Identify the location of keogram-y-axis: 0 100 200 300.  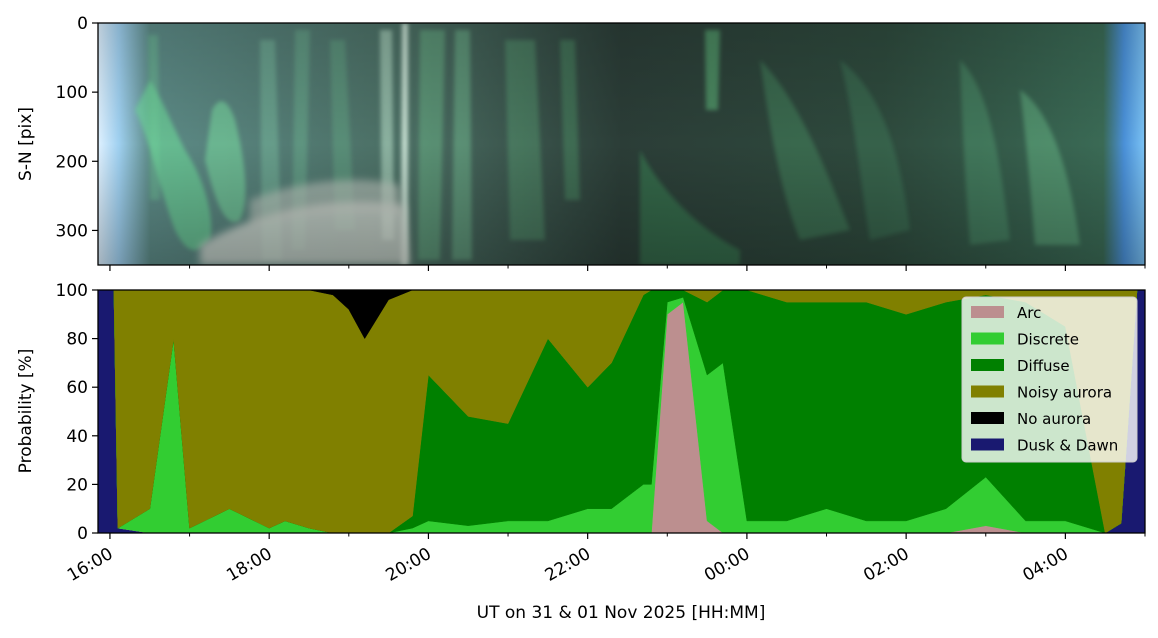
(77, 127).